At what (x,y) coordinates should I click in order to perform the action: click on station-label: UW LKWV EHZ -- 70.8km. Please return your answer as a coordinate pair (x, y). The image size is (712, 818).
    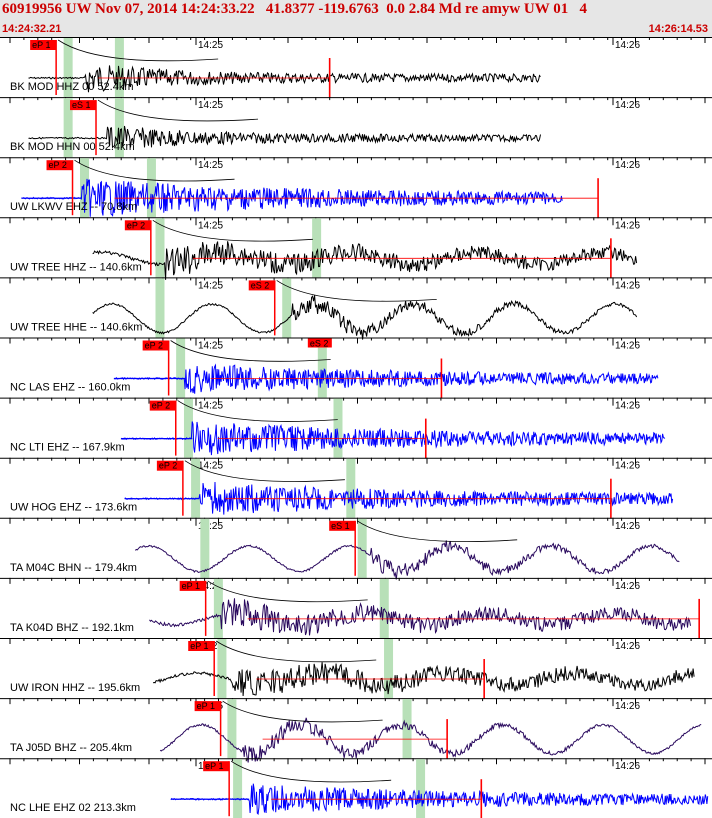
    Looking at the image, I should click on (73, 207).